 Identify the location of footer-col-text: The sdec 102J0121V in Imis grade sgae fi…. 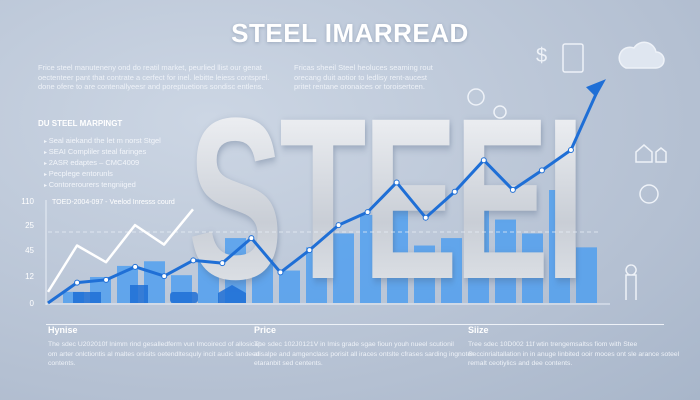
(364, 354).